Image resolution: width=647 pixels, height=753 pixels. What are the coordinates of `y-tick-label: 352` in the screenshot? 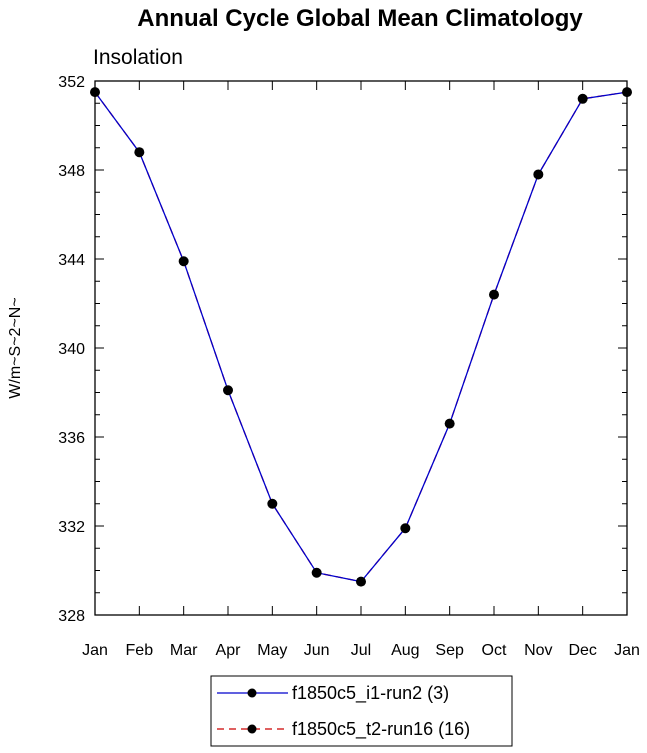 It's located at (71, 82).